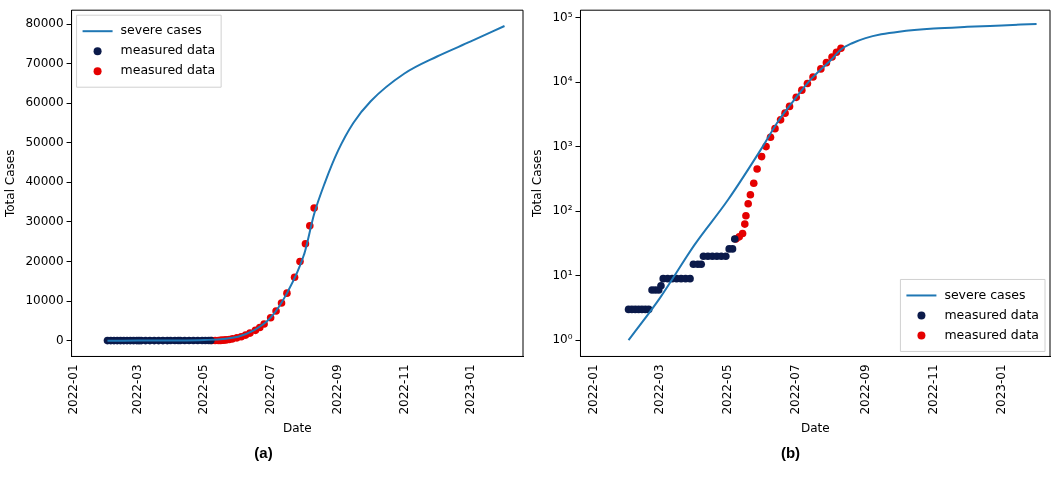 The image size is (1055, 487). What do you see at coordinates (562, 274) in the screenshot?
I see `y-tick-label: 10¹` at bounding box center [562, 274].